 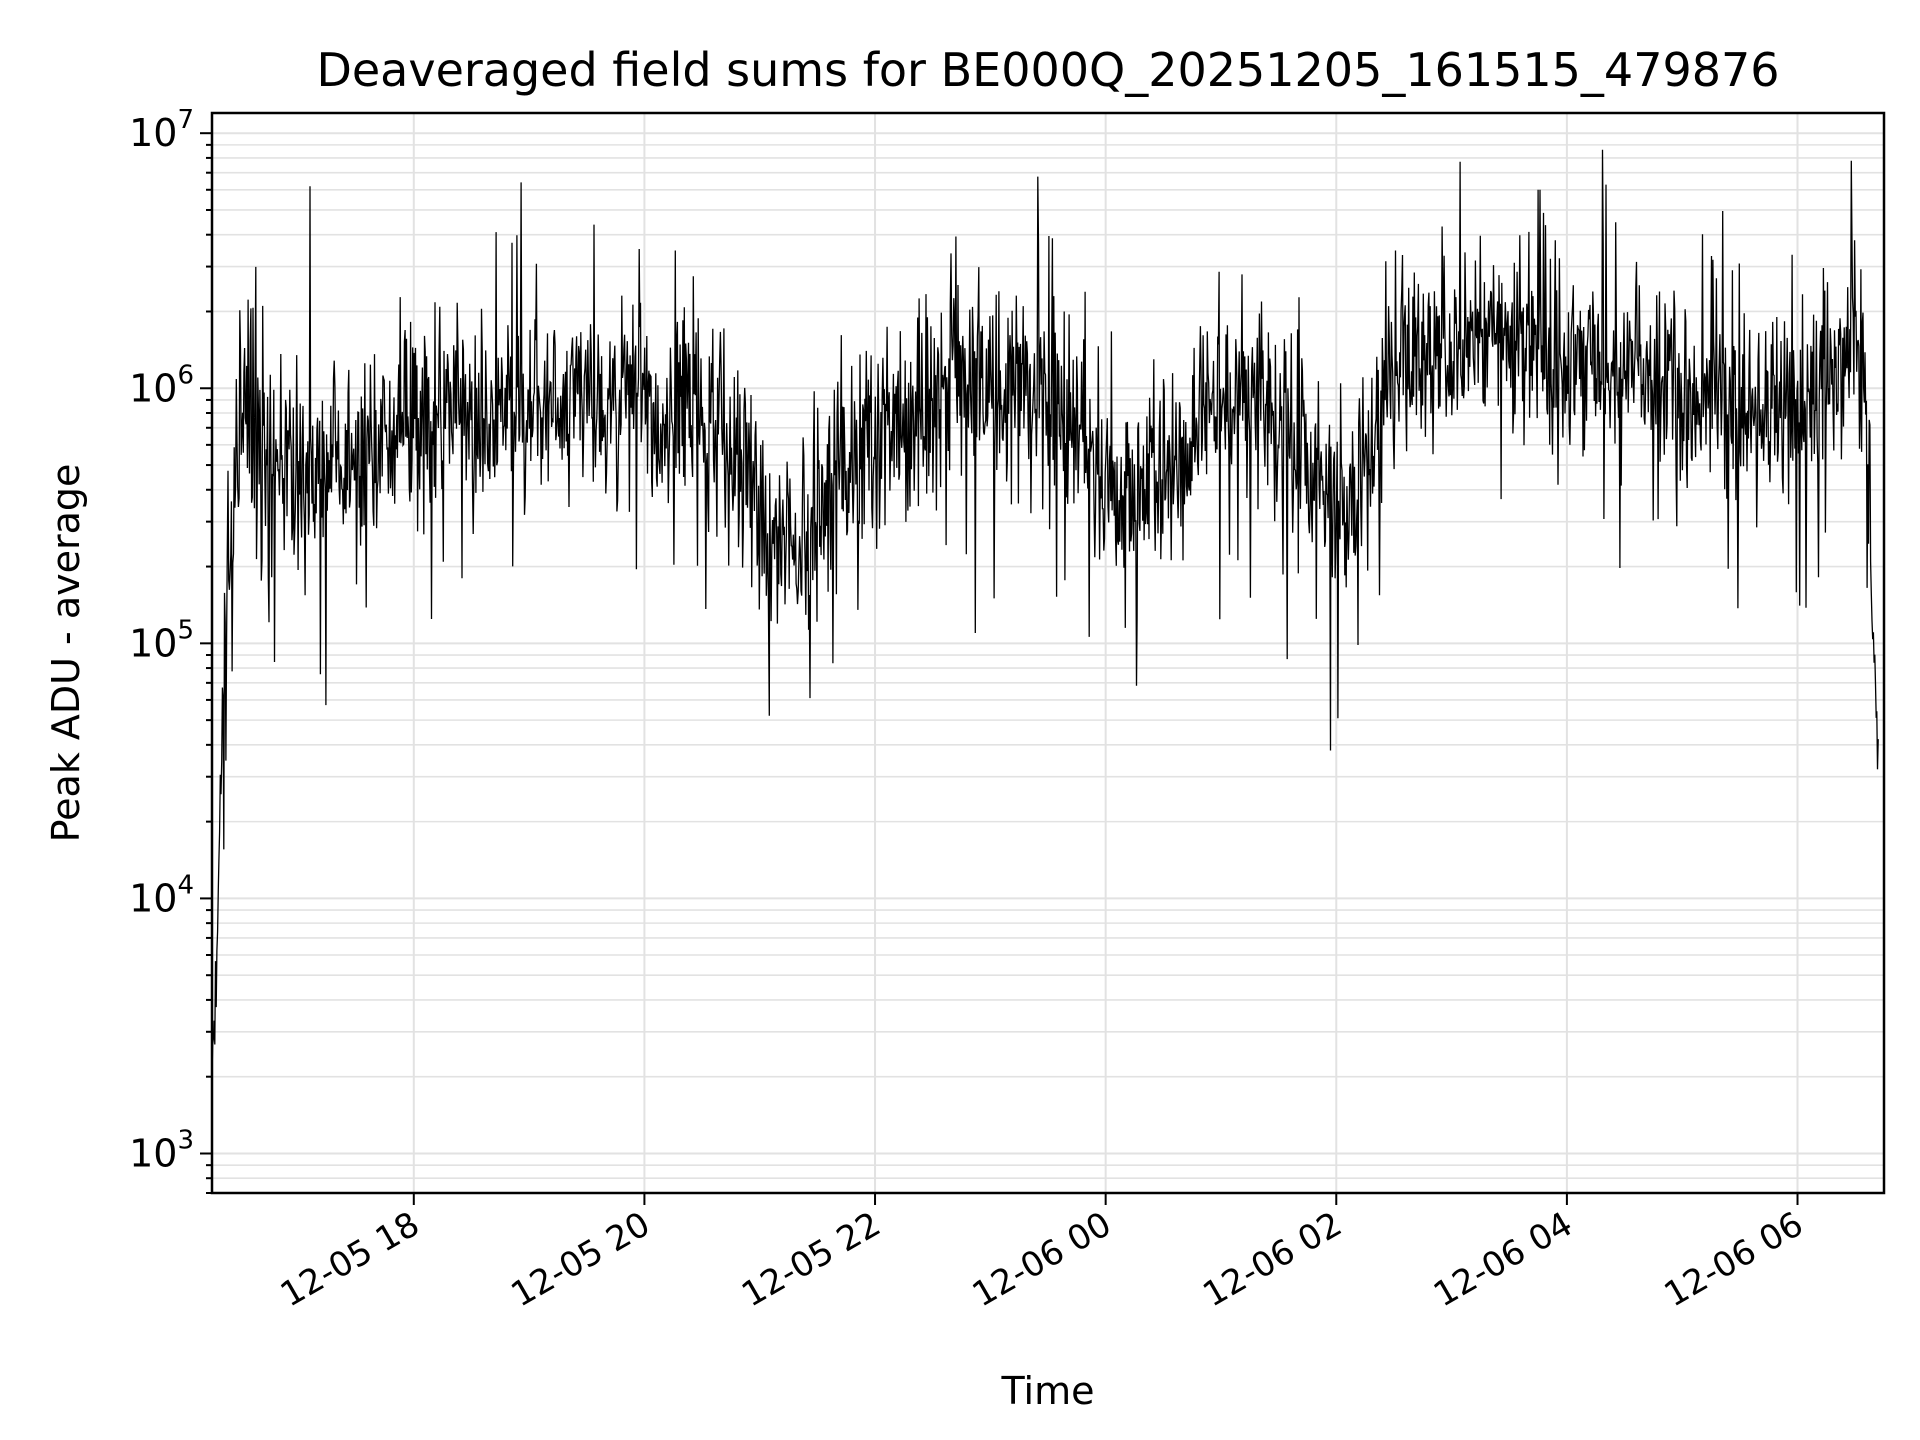 I want to click on y-tick-label: 10⁶, so click(x=161, y=385).